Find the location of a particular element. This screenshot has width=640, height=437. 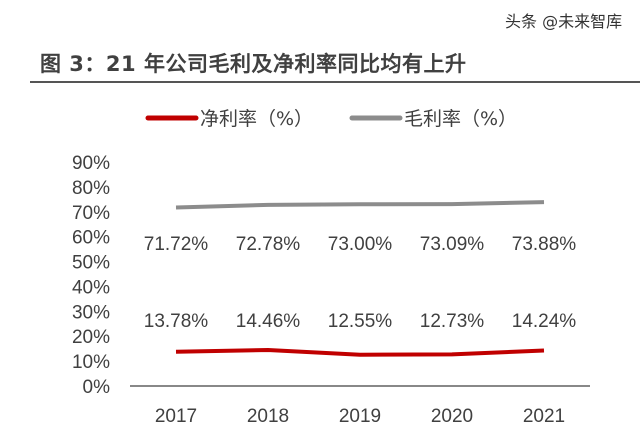

x-tick-label: 2020 is located at coordinates (452, 416).